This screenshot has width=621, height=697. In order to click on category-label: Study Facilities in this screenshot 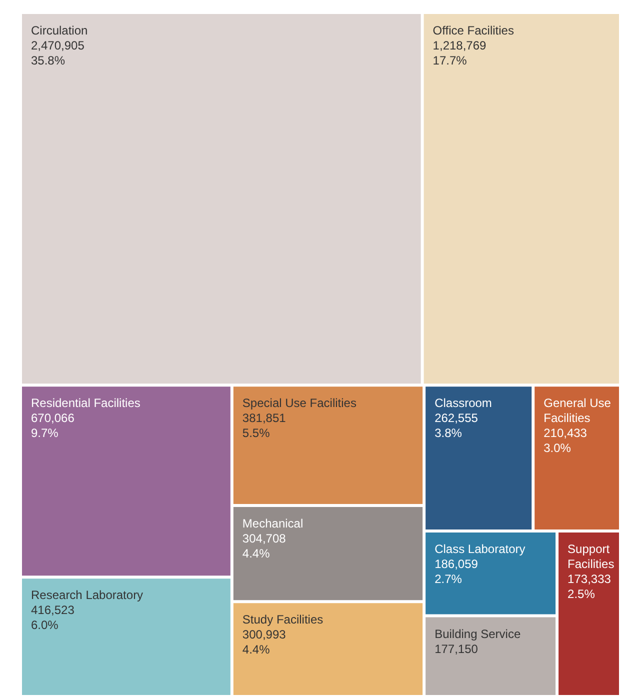, I will do `click(283, 619)`.